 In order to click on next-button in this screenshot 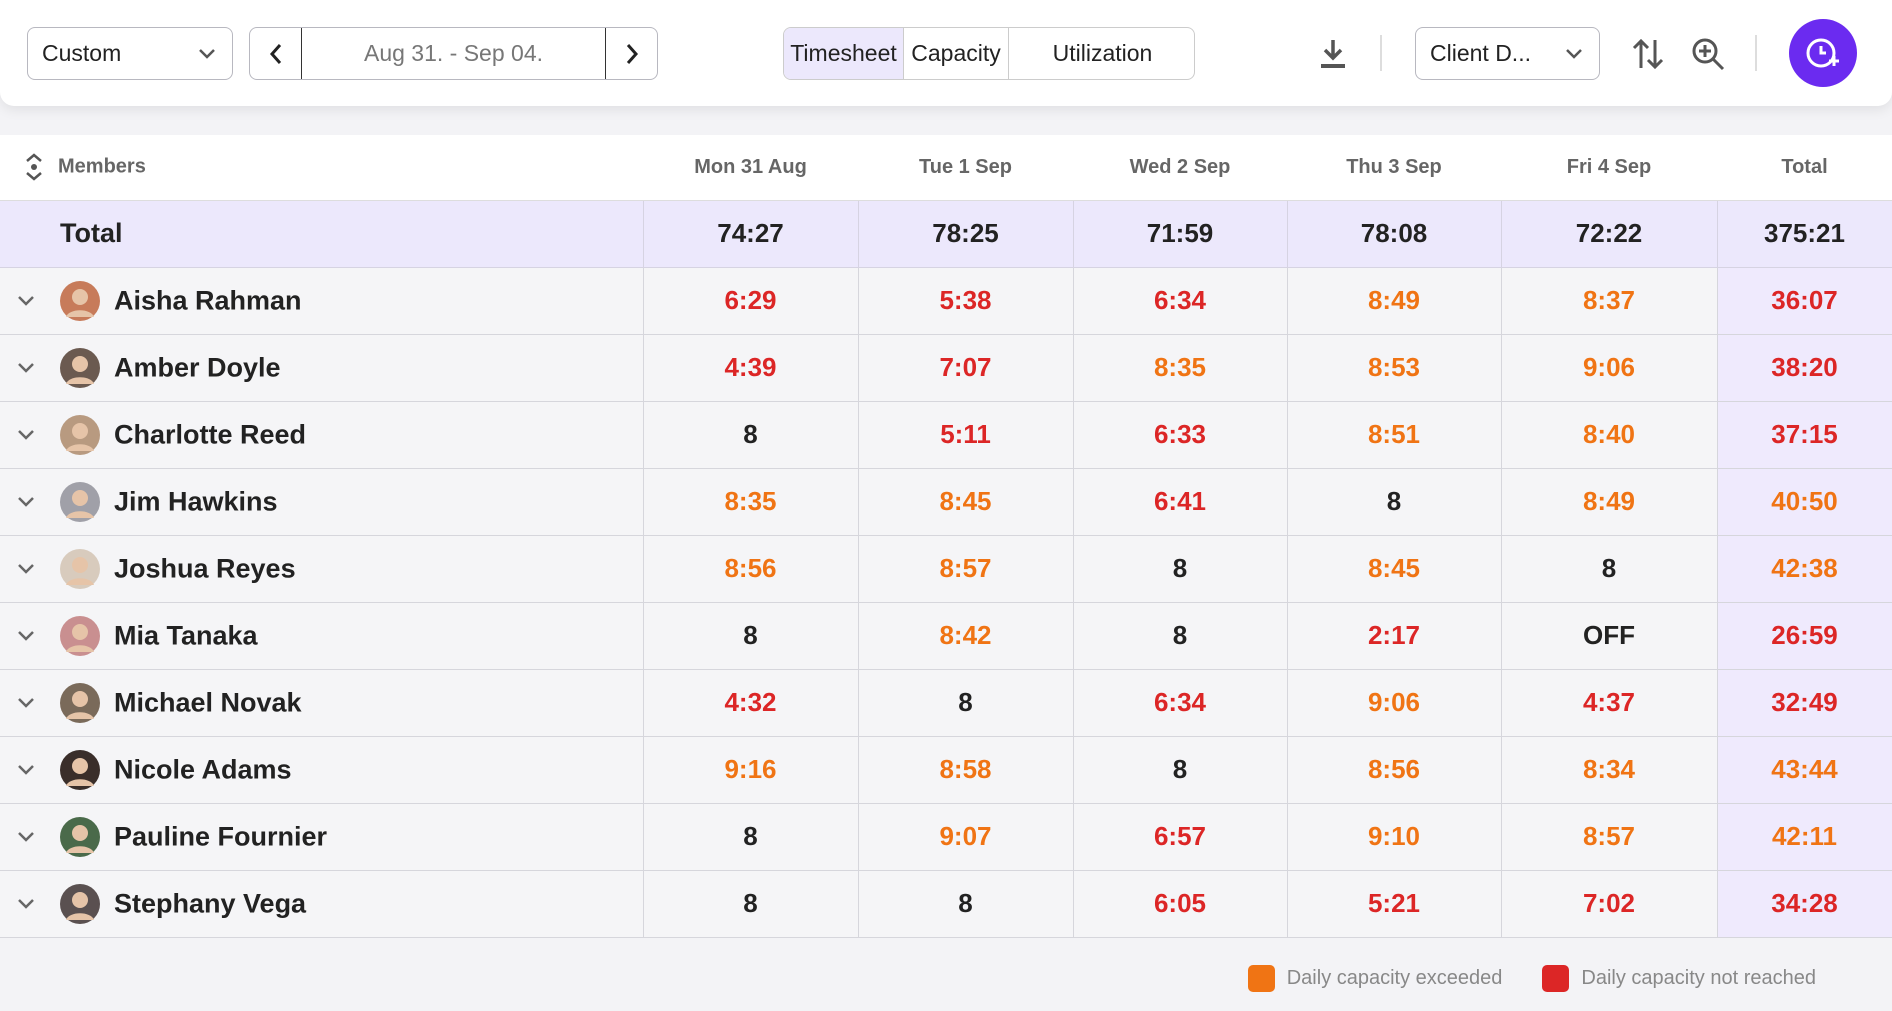, I will do `click(631, 53)`.